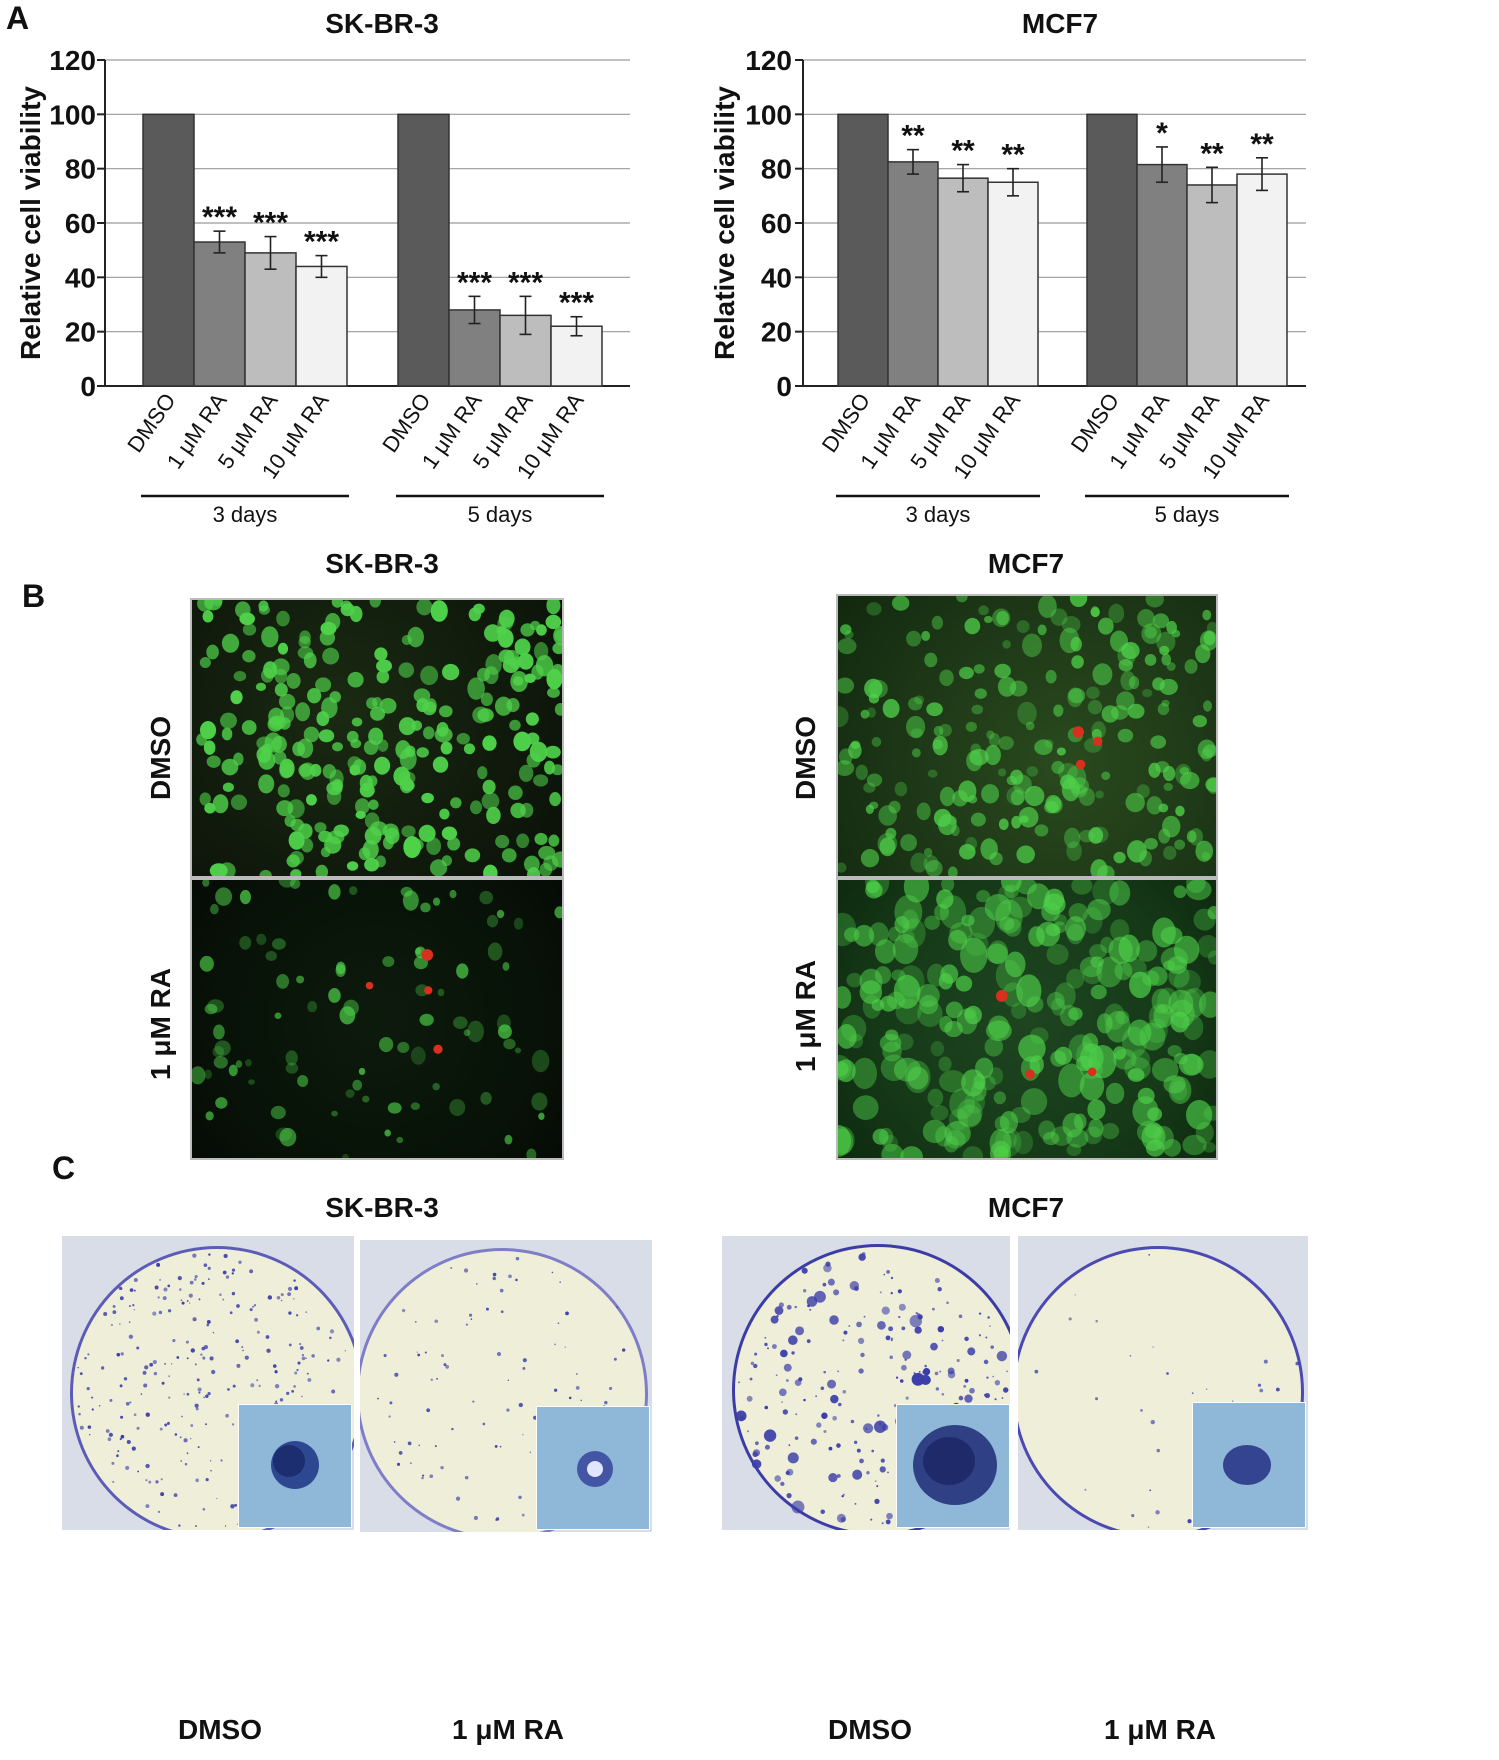 The image size is (1499, 1760). What do you see at coordinates (428, 990) in the screenshot?
I see `dead-cell` at bounding box center [428, 990].